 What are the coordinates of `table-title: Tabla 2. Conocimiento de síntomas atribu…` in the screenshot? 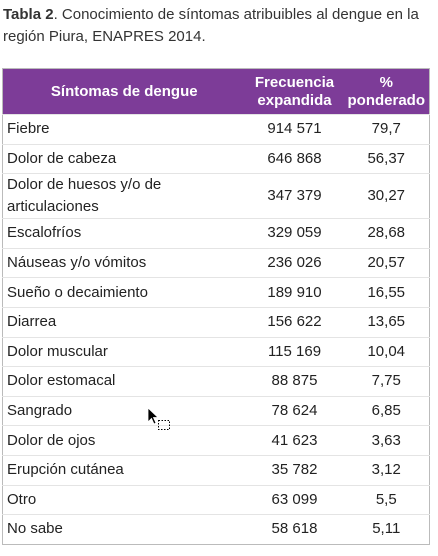 It's located at (218, 26).